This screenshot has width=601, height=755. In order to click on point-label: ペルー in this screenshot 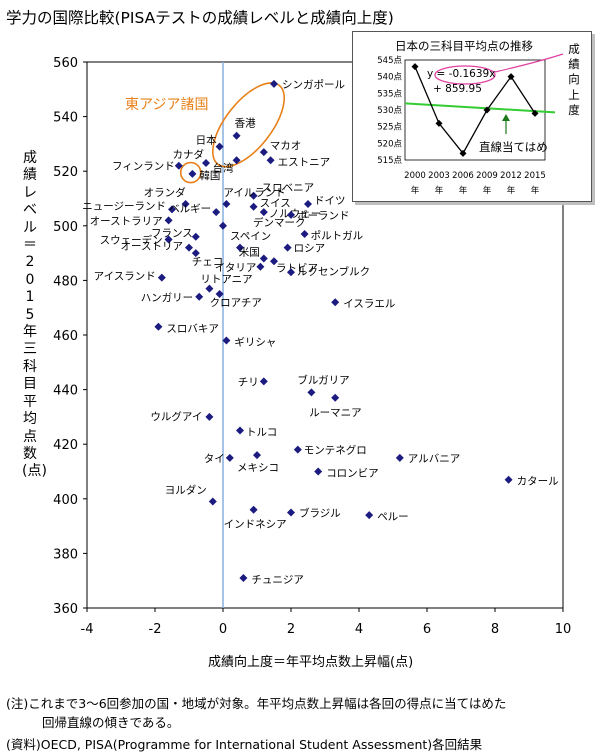, I will do `click(393, 517)`.